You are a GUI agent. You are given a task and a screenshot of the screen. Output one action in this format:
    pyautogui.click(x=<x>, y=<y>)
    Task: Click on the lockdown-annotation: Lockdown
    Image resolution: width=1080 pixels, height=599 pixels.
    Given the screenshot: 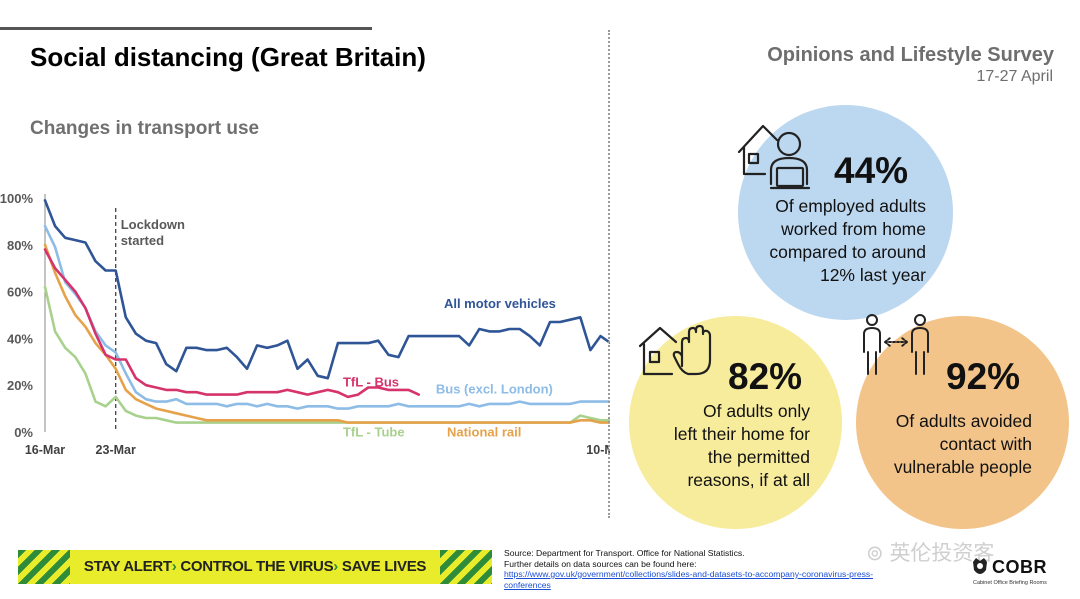 What is the action you would take?
    pyautogui.click(x=153, y=224)
    